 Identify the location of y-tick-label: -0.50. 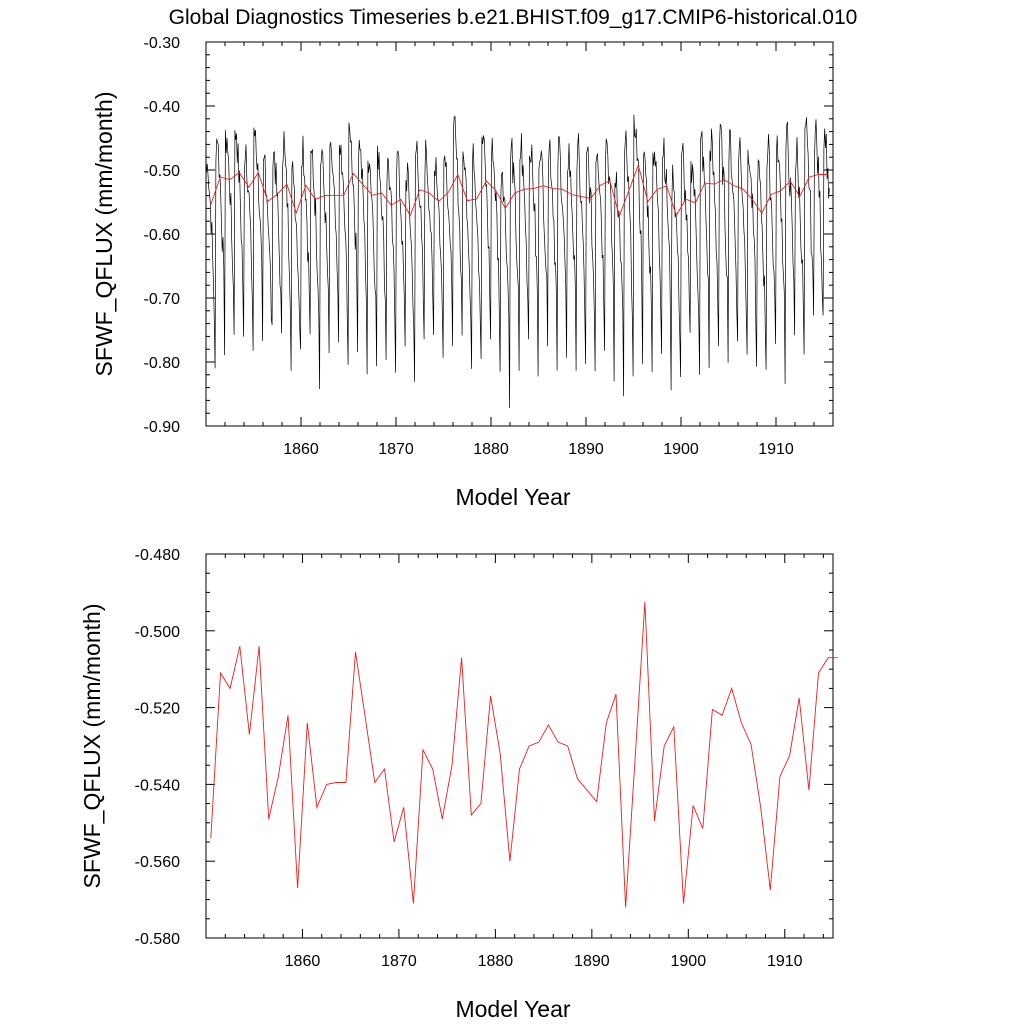
(162, 171).